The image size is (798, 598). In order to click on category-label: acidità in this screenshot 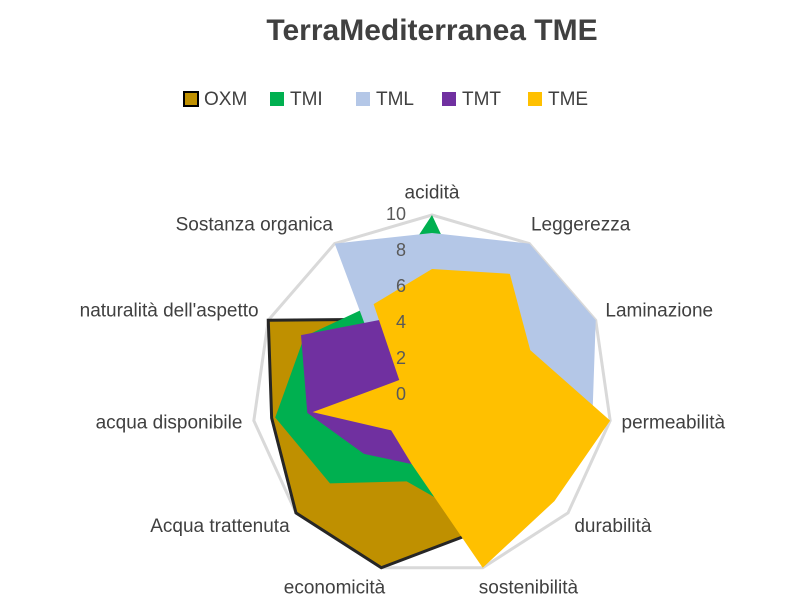, I will do `click(432, 192)`.